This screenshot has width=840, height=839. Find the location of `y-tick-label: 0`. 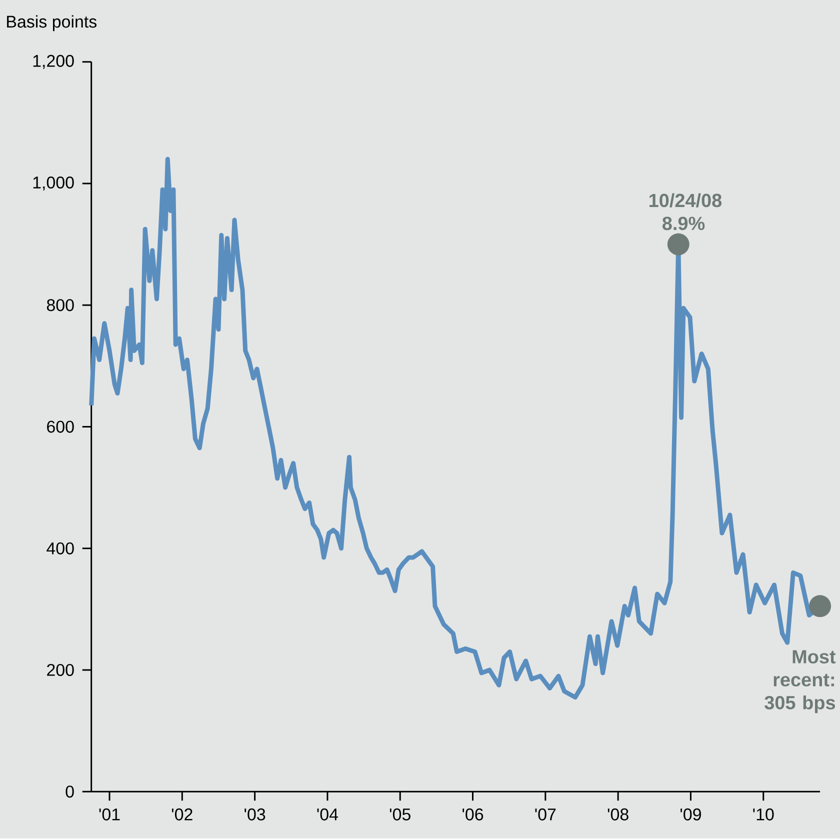

y-tick-label: 0 is located at coordinates (70, 792).